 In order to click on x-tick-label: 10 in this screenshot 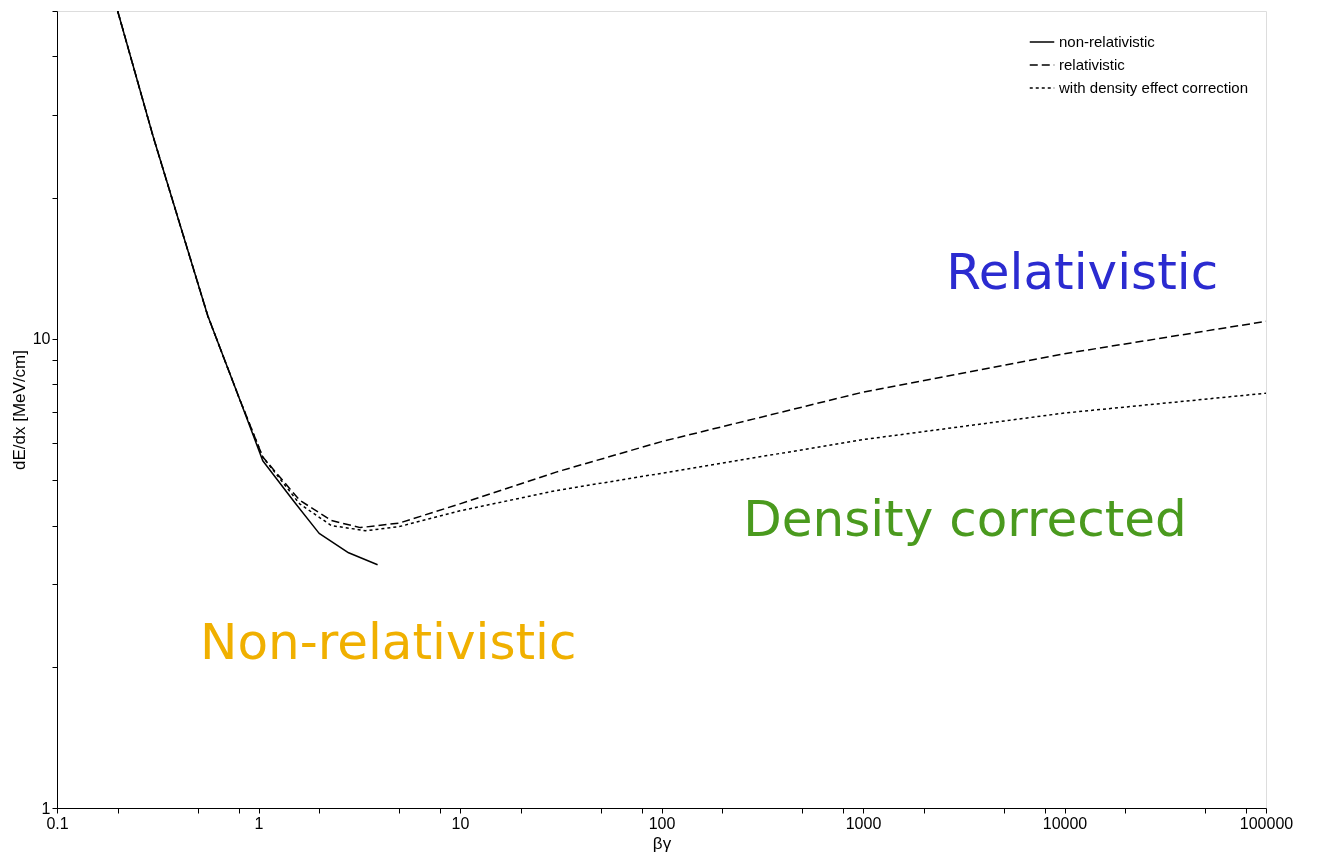, I will do `click(460, 823)`.